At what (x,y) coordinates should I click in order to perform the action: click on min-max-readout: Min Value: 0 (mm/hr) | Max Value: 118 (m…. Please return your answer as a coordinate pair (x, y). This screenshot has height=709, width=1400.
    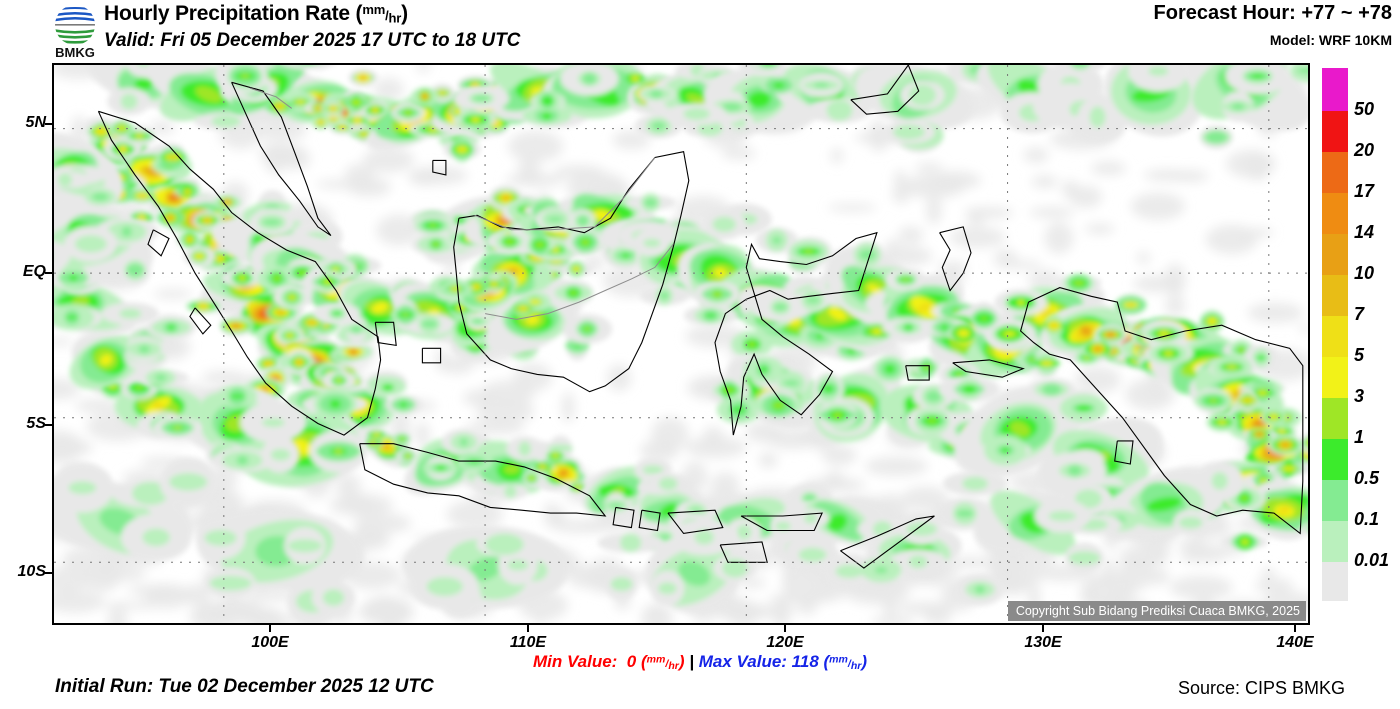
    Looking at the image, I should click on (700, 662).